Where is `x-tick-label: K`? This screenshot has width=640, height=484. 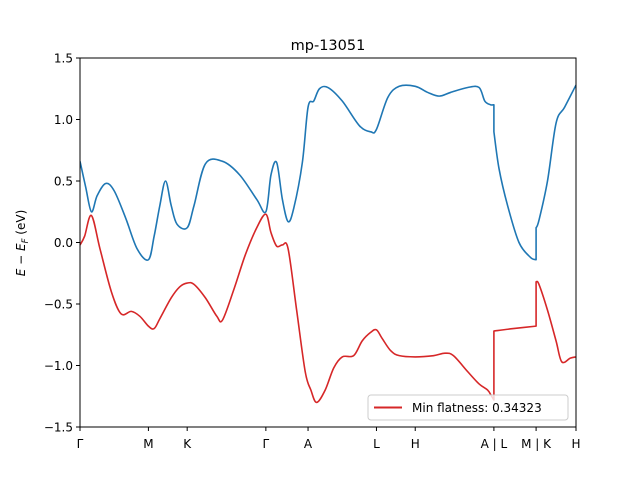
x-tick-label: K is located at coordinates (187, 444).